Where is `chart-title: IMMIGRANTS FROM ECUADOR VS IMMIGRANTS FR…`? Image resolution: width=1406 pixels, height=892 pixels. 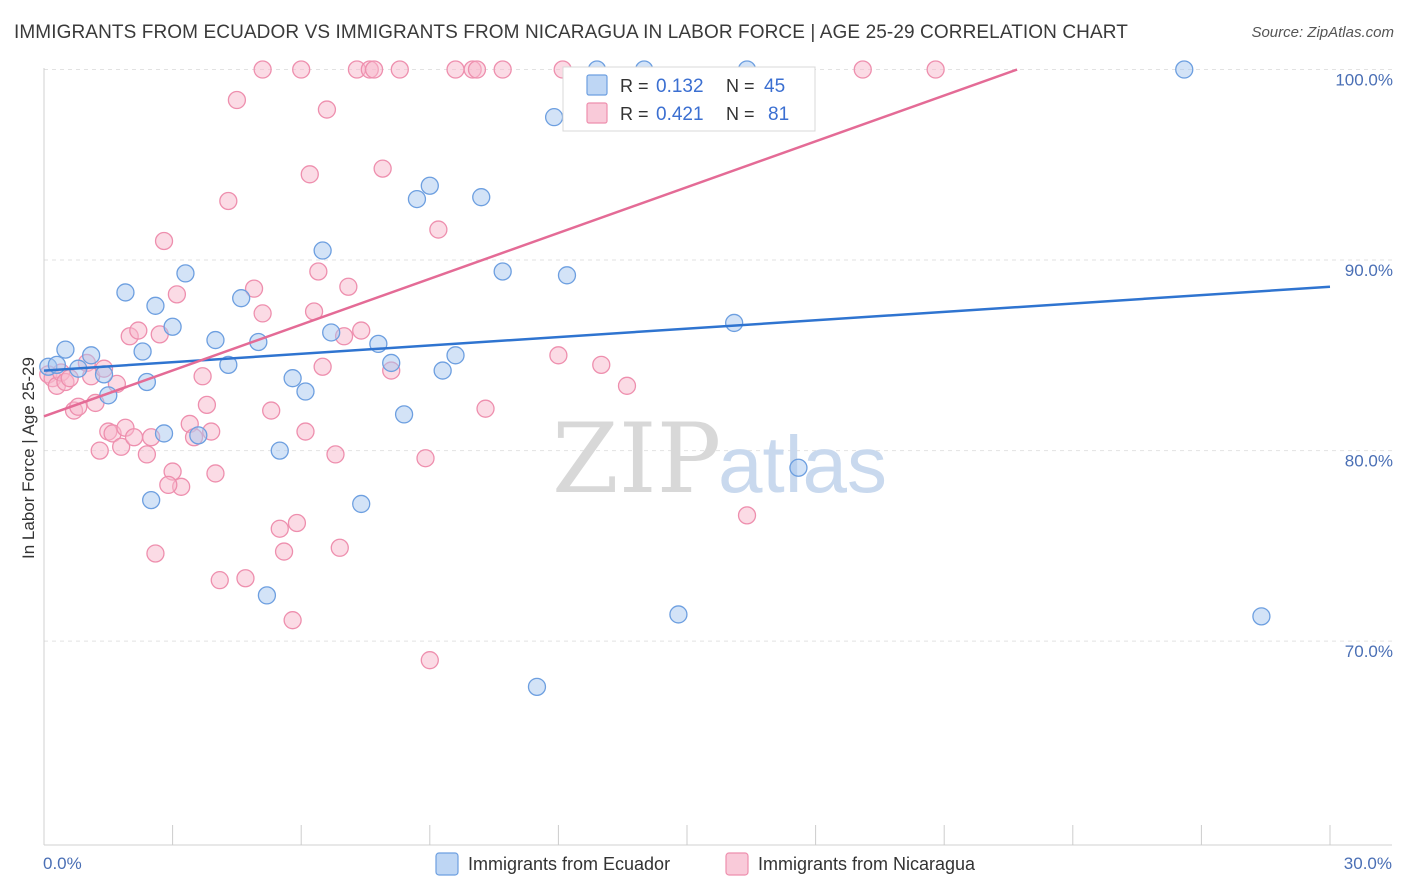 chart-title: IMMIGRANTS FROM ECUADOR VS IMMIGRANTS FR… is located at coordinates (571, 32).